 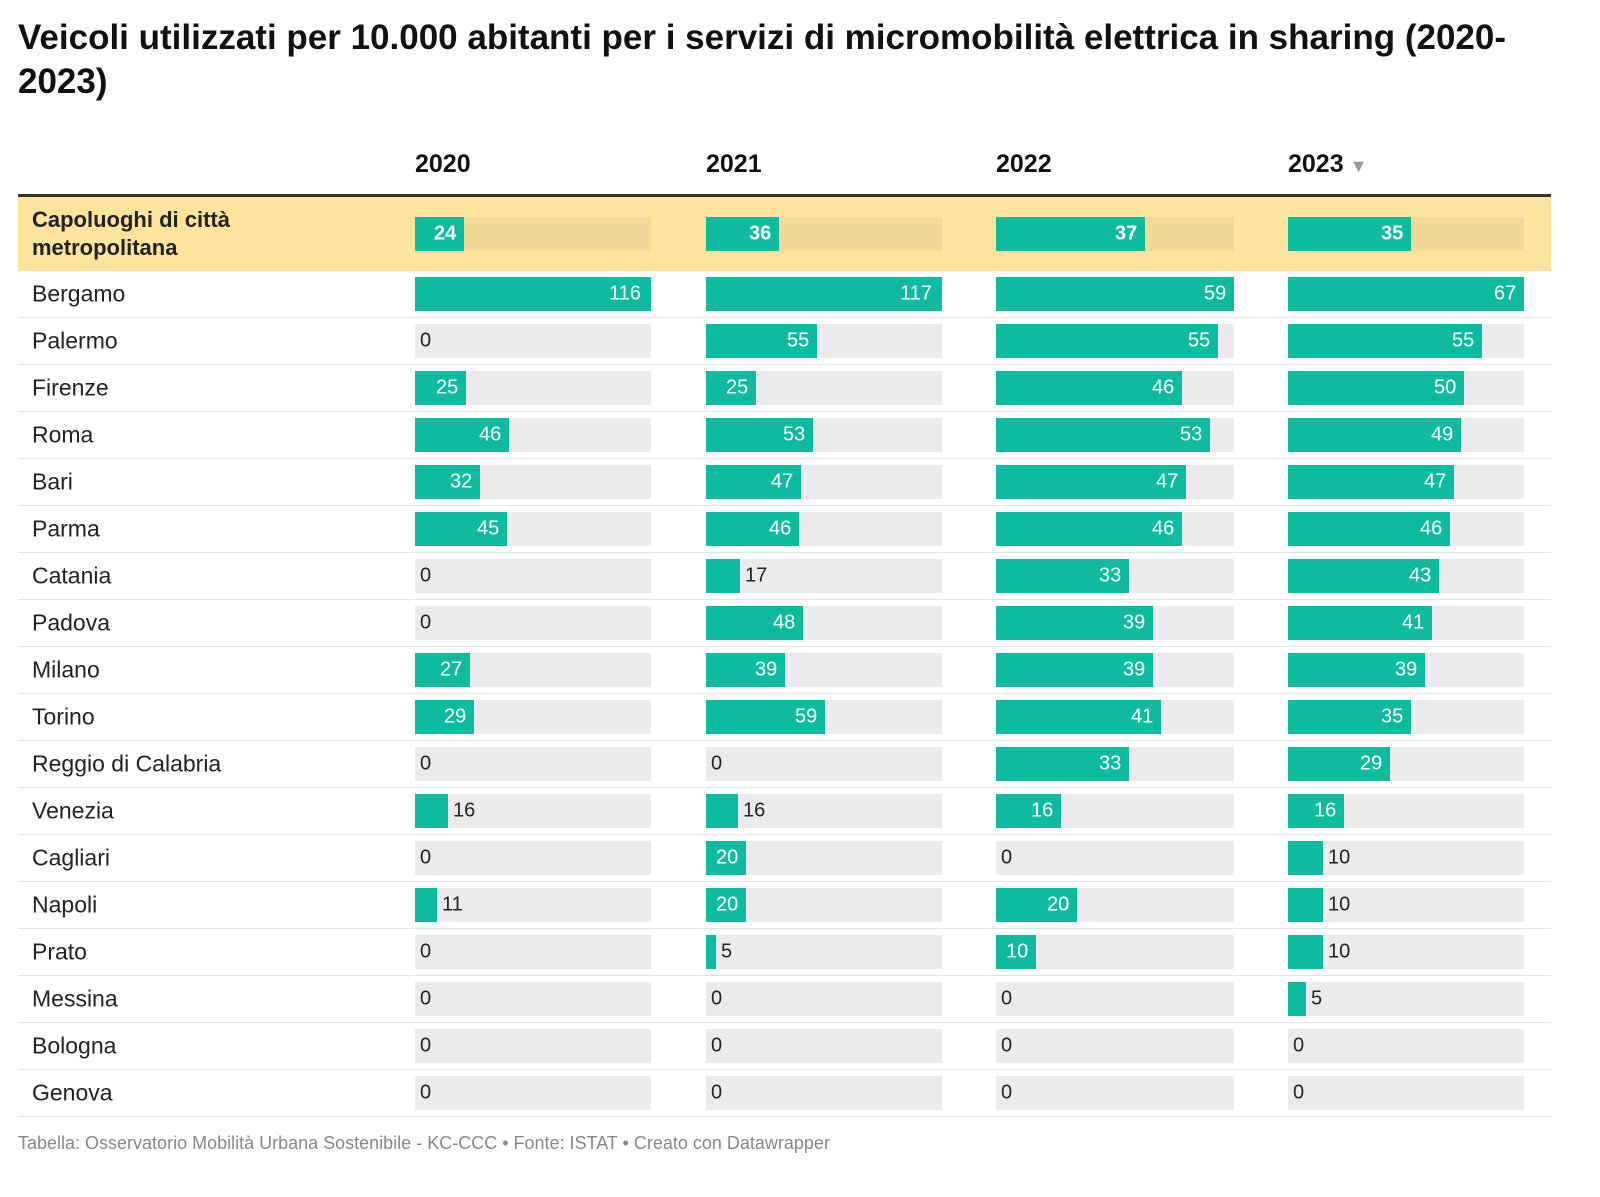 I want to click on bar-value-label: 10, so click(x=1339, y=951).